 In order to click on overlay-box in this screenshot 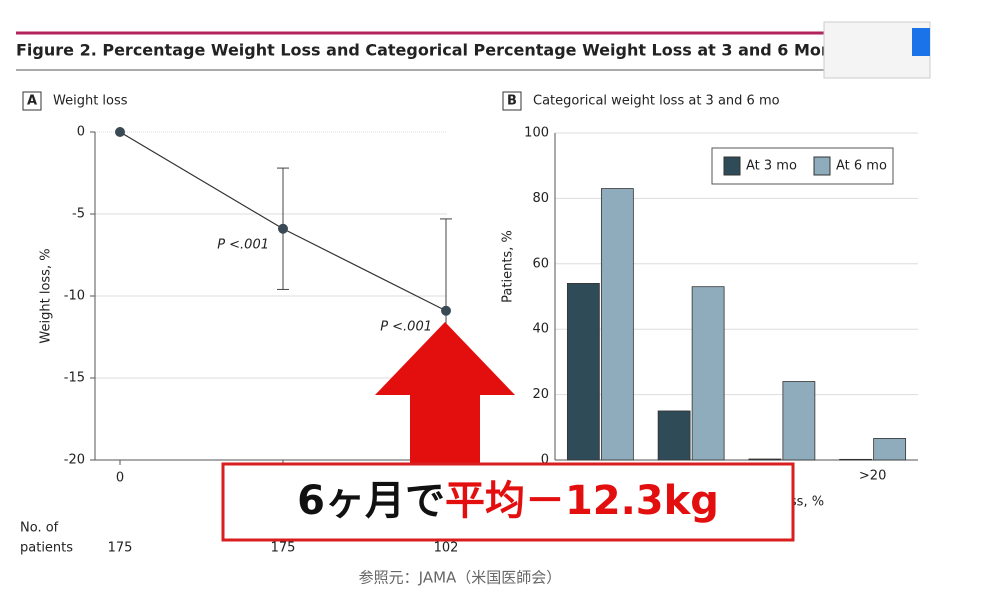, I will do `click(508, 502)`.